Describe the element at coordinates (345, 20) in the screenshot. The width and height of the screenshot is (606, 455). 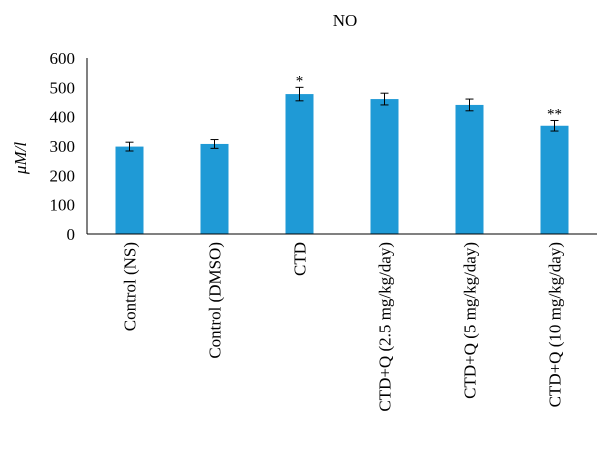
I see `chart-title: NO` at that location.